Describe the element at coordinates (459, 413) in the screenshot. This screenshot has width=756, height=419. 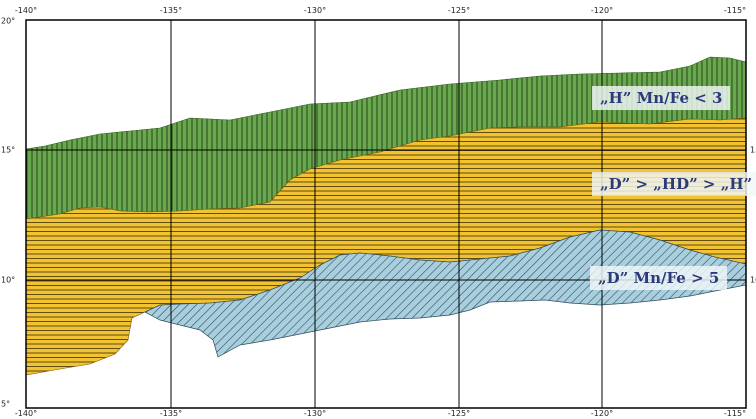
I see `lon-tick-bottom-4: -125°` at that location.